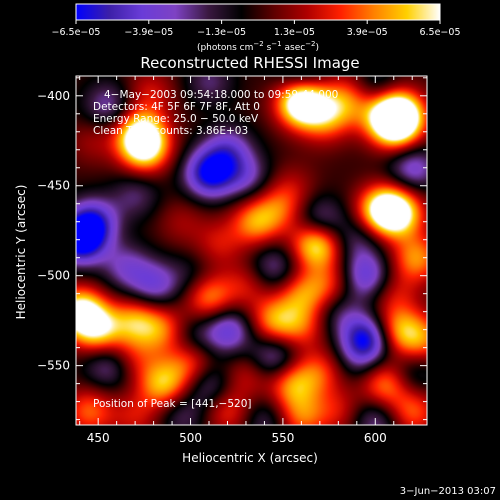 The height and width of the screenshot is (500, 500). I want to click on x-tick-label: 450, so click(98, 438).